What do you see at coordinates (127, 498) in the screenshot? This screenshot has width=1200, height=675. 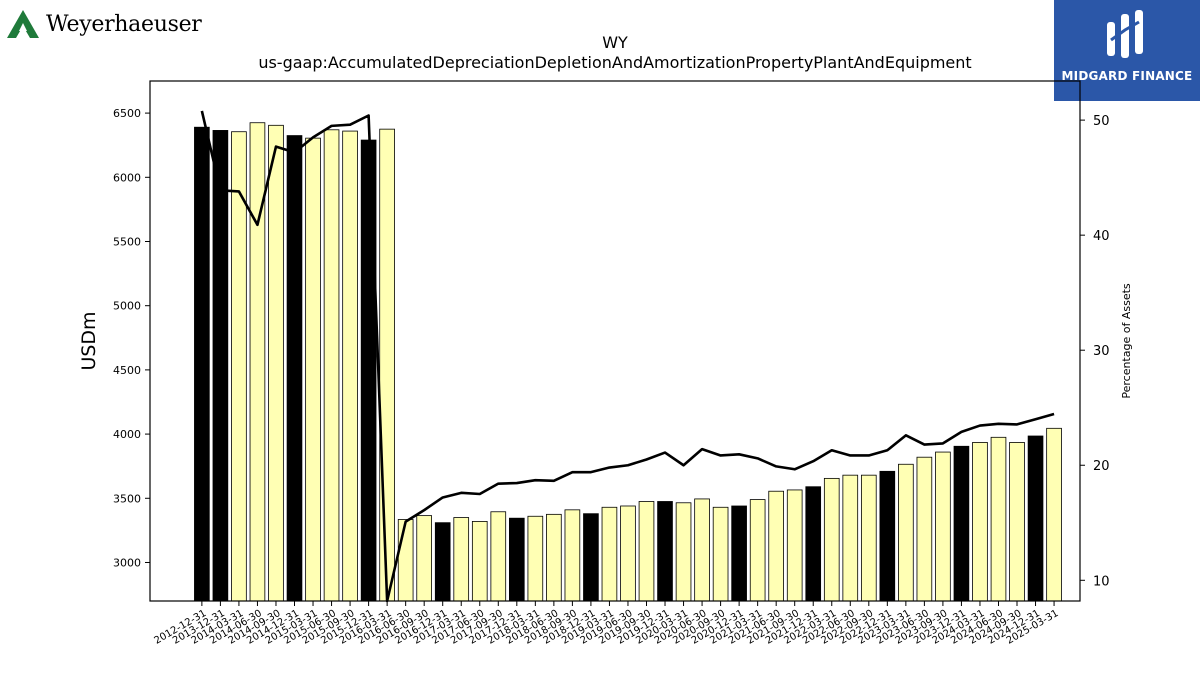 I see `y-tick-label: 3500` at bounding box center [127, 498].